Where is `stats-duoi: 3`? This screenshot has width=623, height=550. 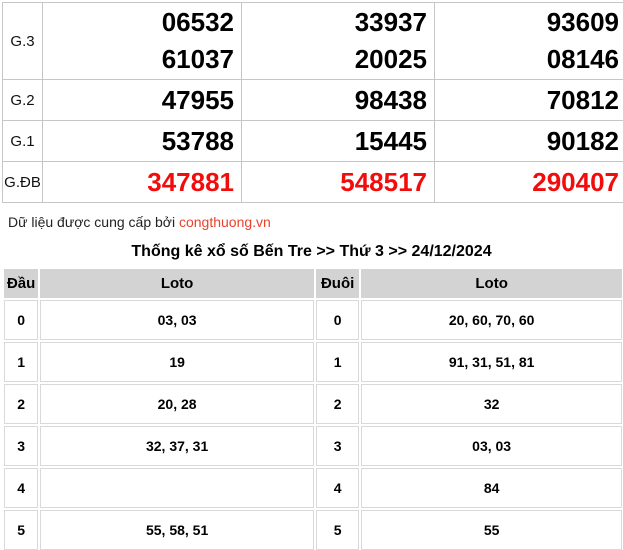 stats-duoi: 3 is located at coordinates (338, 446).